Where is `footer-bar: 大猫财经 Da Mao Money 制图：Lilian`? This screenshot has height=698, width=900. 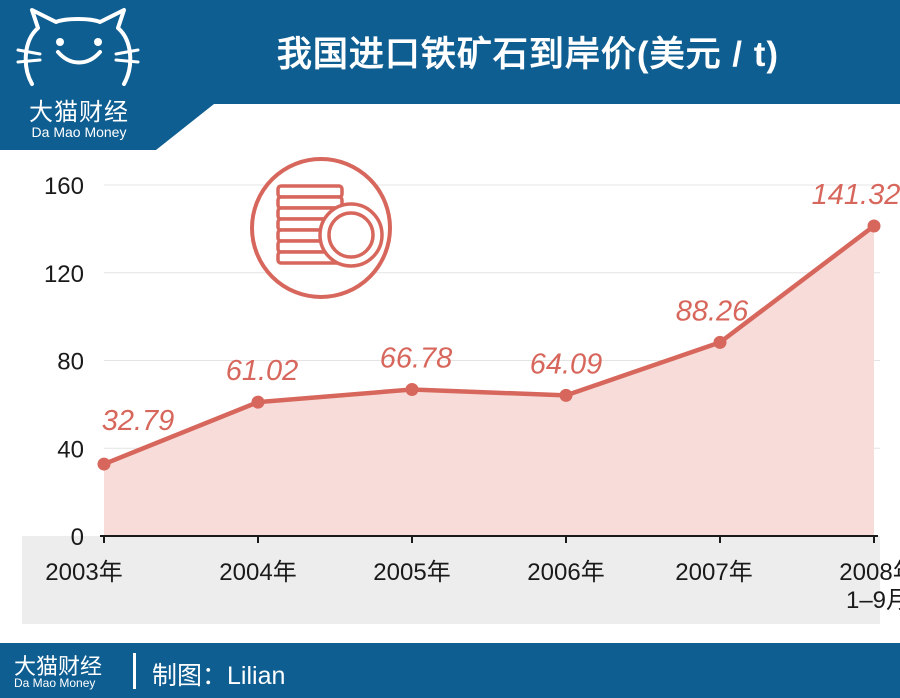
footer-bar: 大猫财经 Da Mao Money 制图：Lilian is located at coordinates (450, 670).